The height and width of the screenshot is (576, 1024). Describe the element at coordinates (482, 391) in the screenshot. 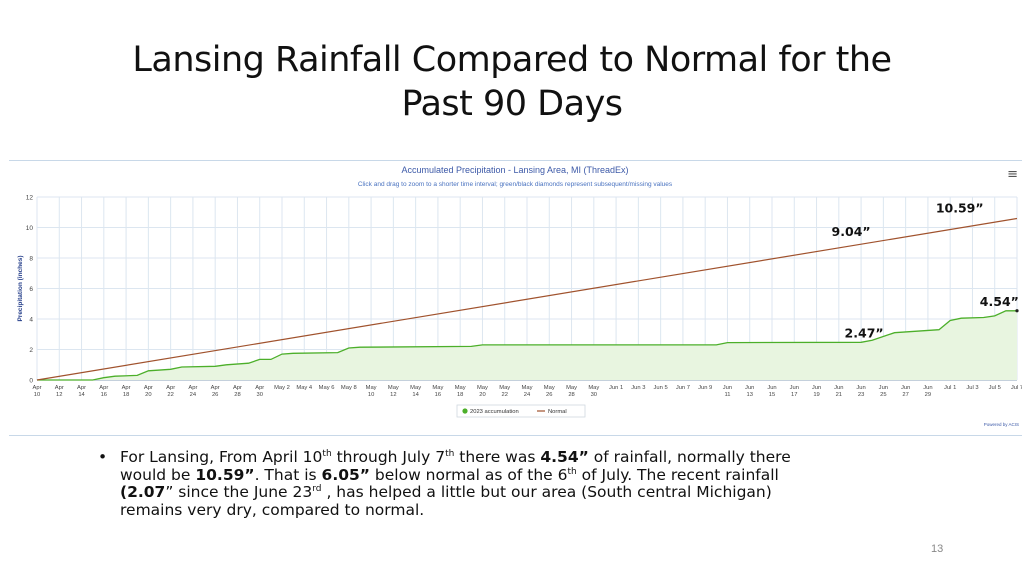

I see `x-tick-label: May 20` at that location.